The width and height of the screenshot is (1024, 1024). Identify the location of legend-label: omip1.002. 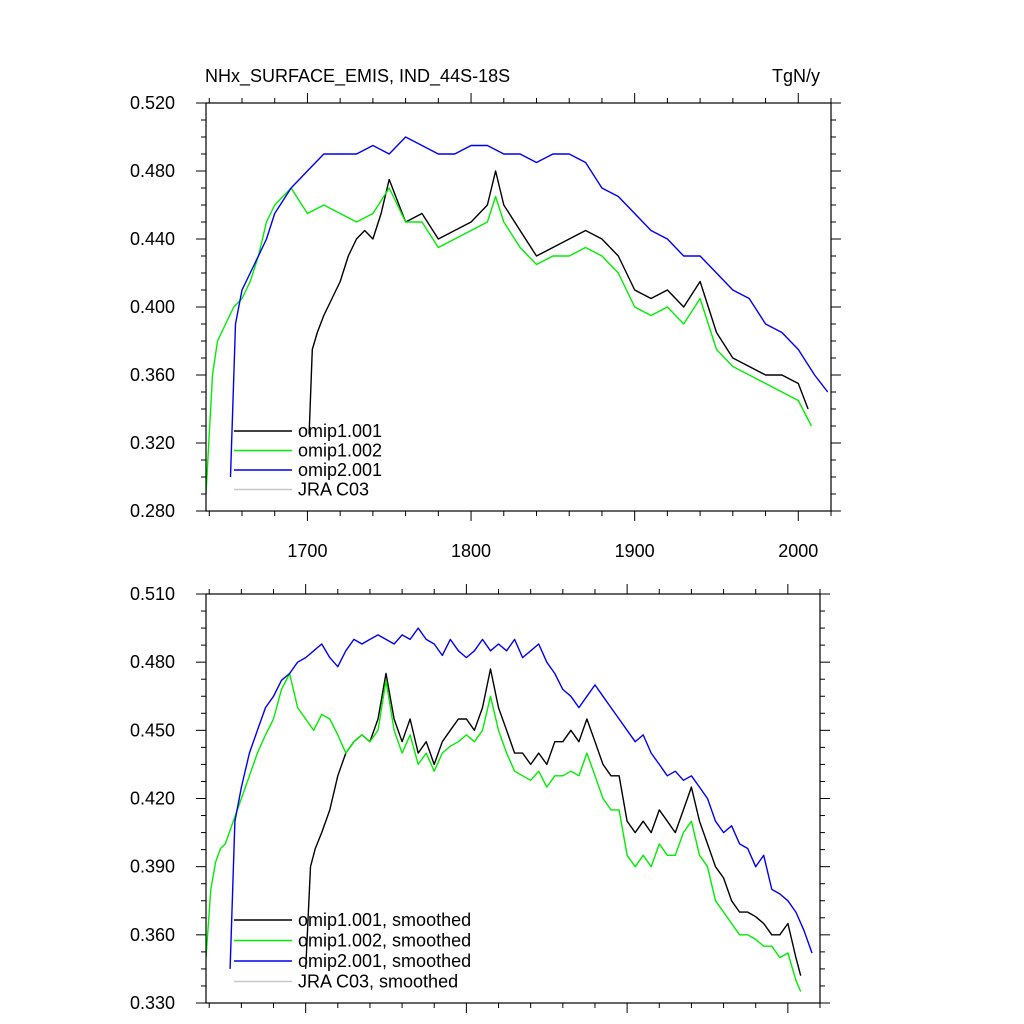
(340, 451).